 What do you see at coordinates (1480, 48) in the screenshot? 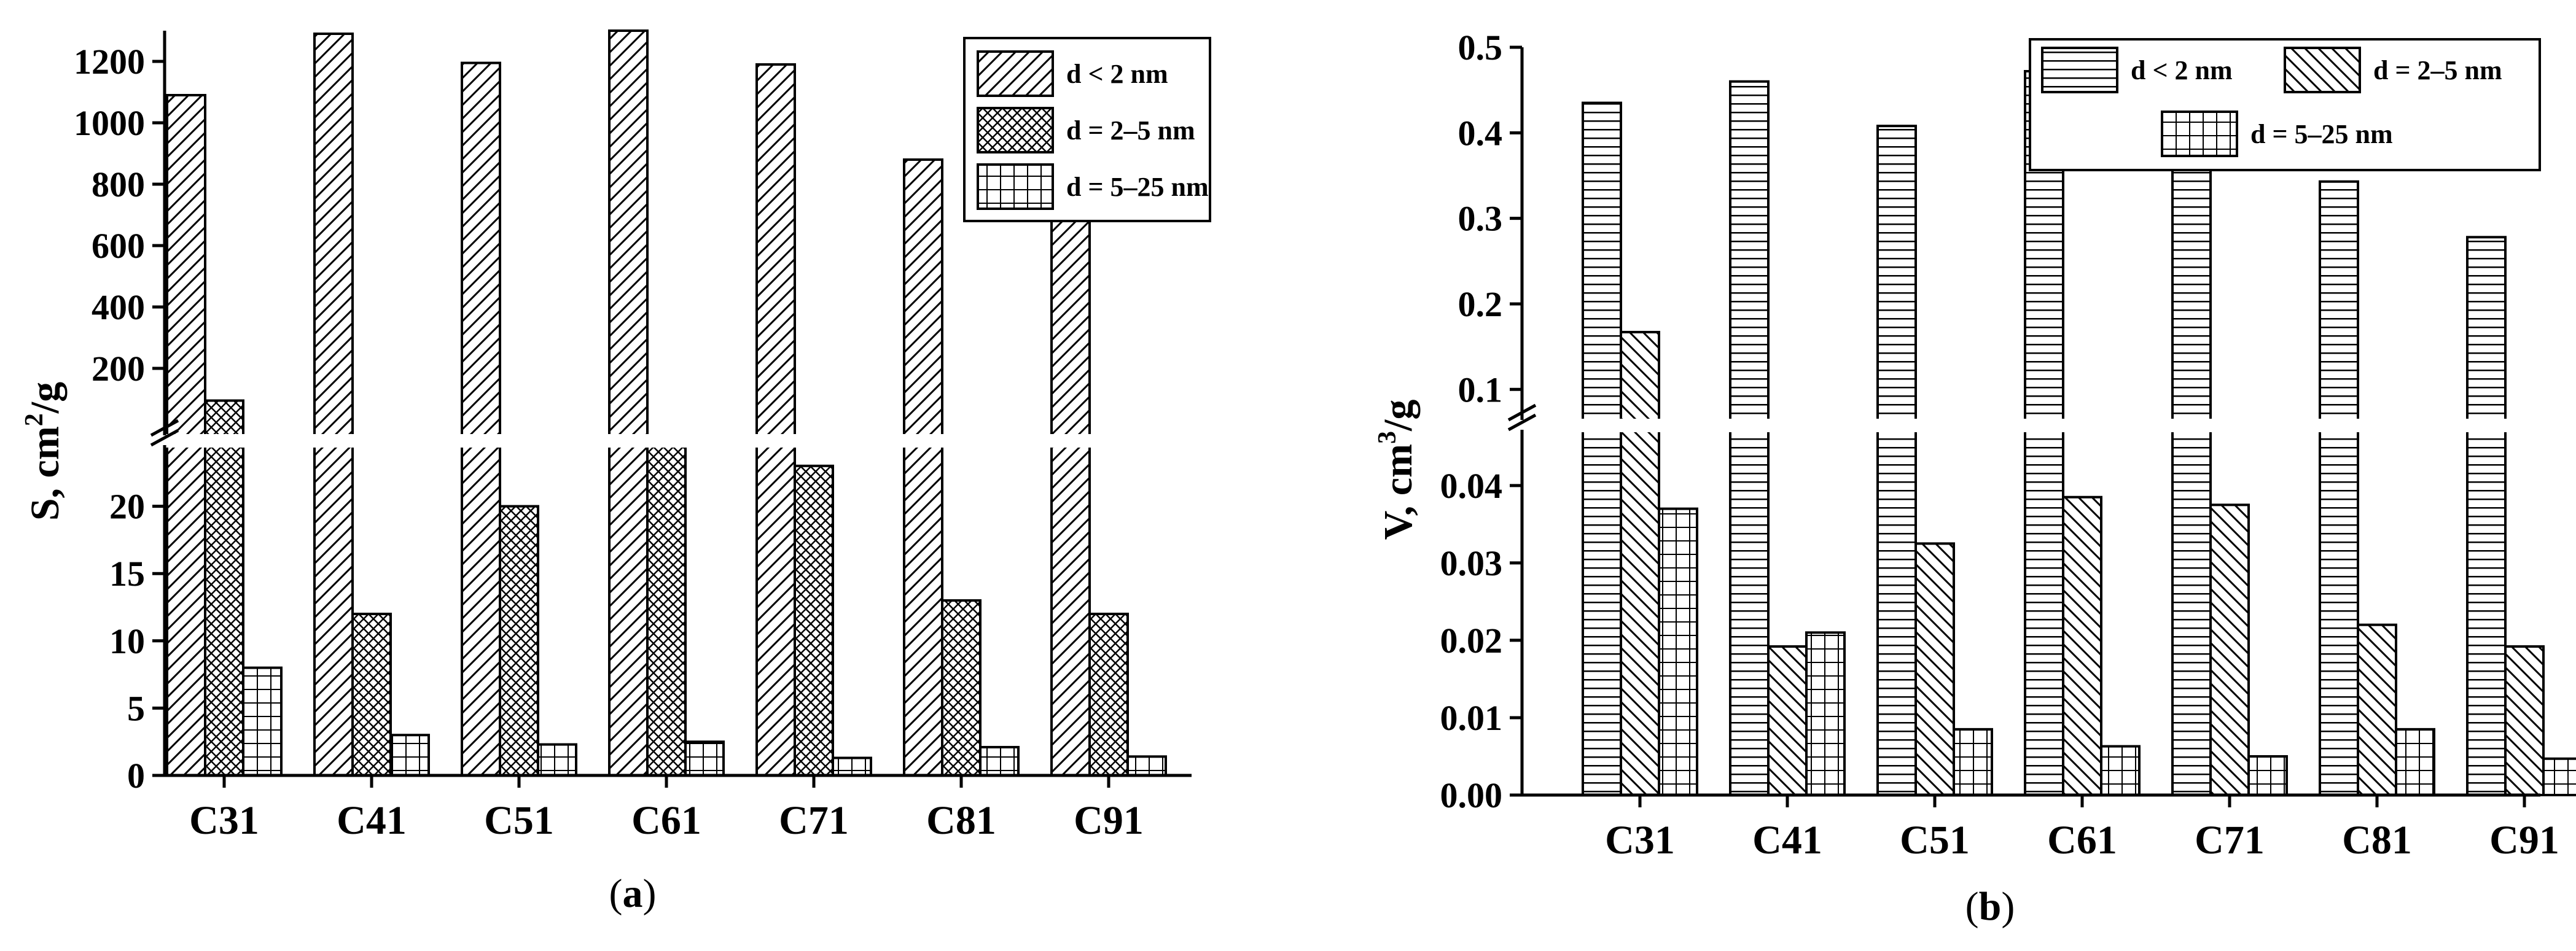
I see `y-tick-label: 0.5` at bounding box center [1480, 48].